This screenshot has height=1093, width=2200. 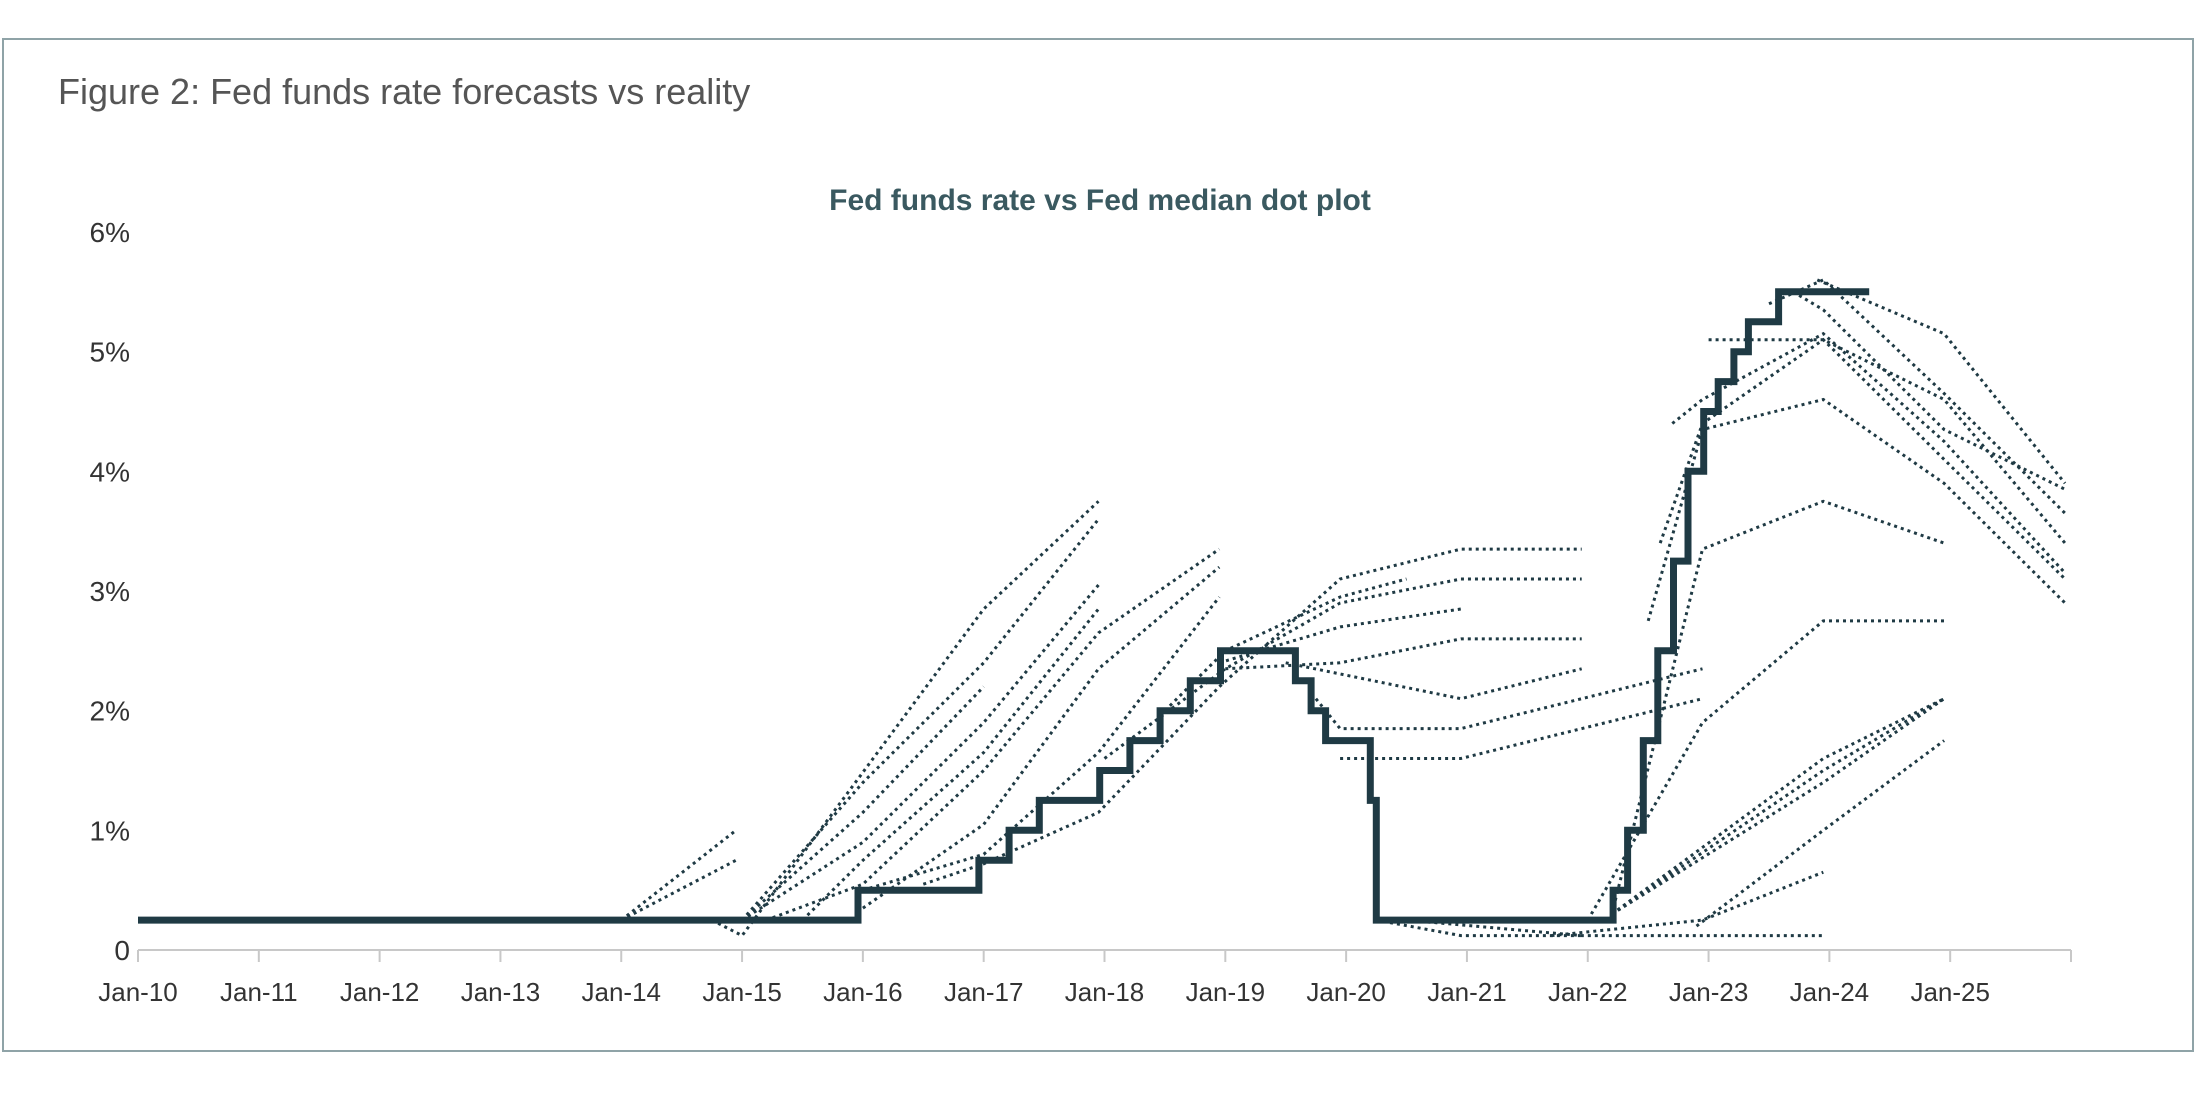 What do you see at coordinates (110, 591) in the screenshot?
I see `y-tick-label: 3%` at bounding box center [110, 591].